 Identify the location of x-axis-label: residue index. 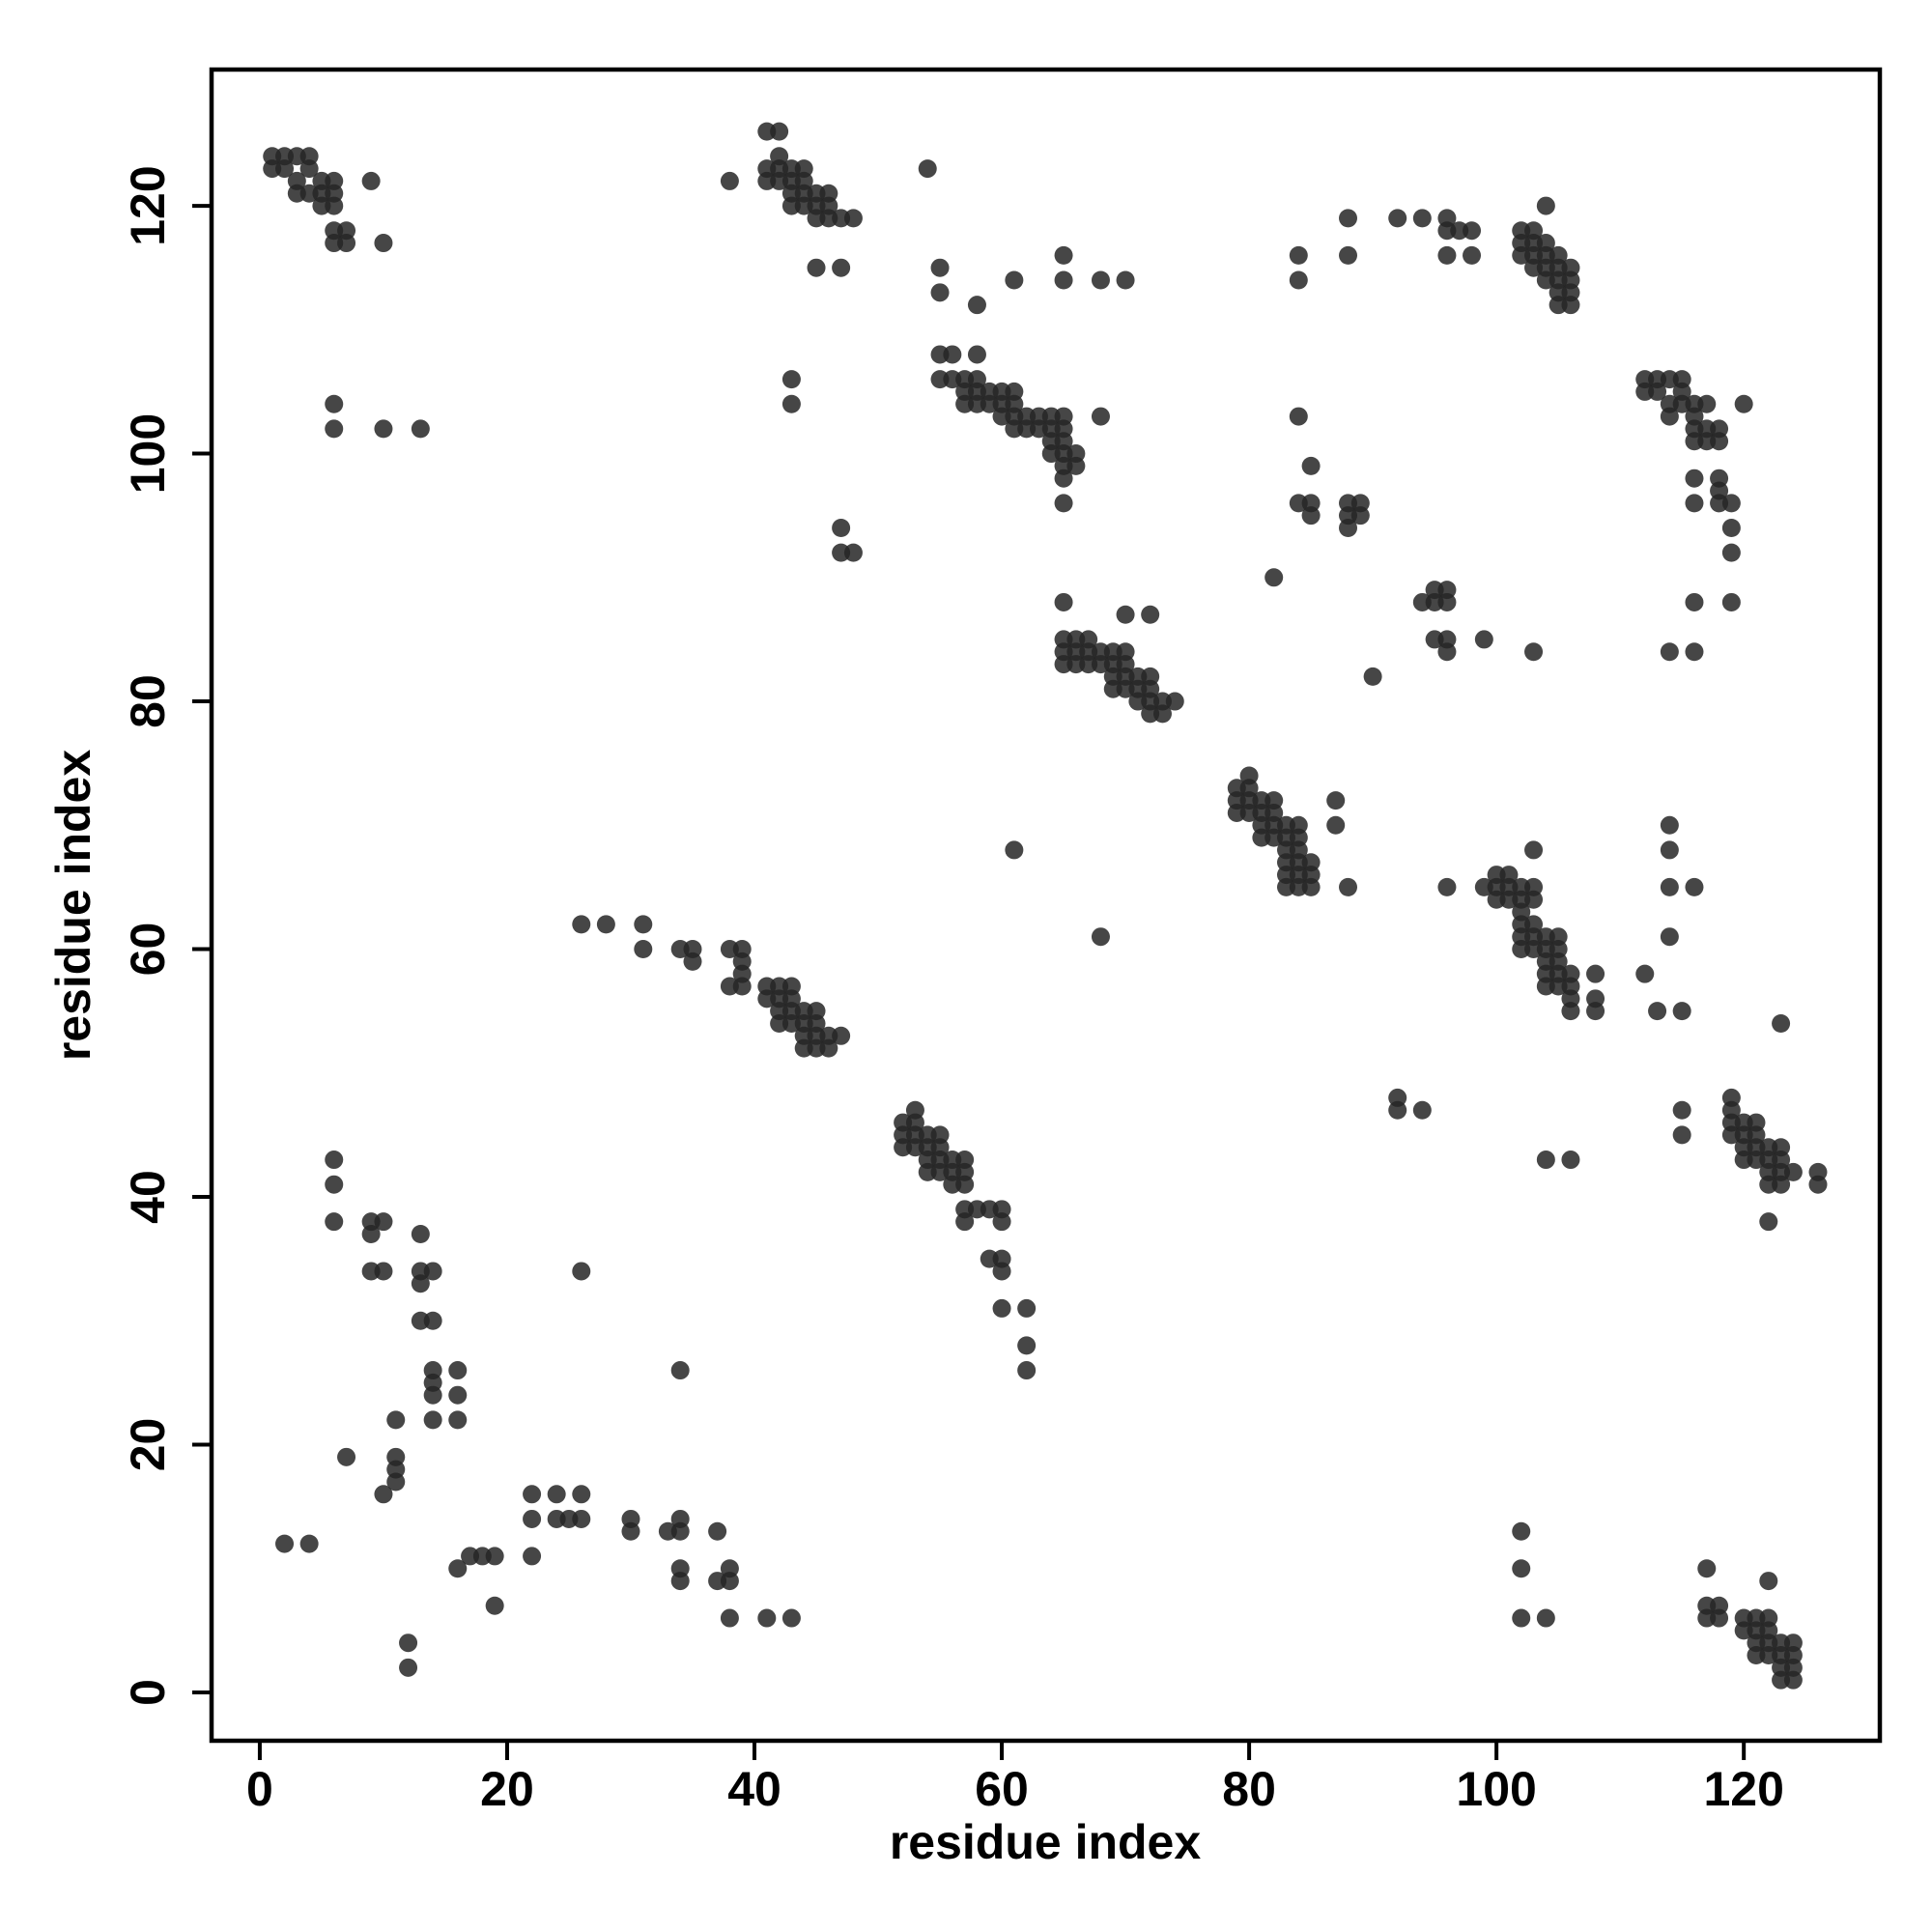
(1046, 1842).